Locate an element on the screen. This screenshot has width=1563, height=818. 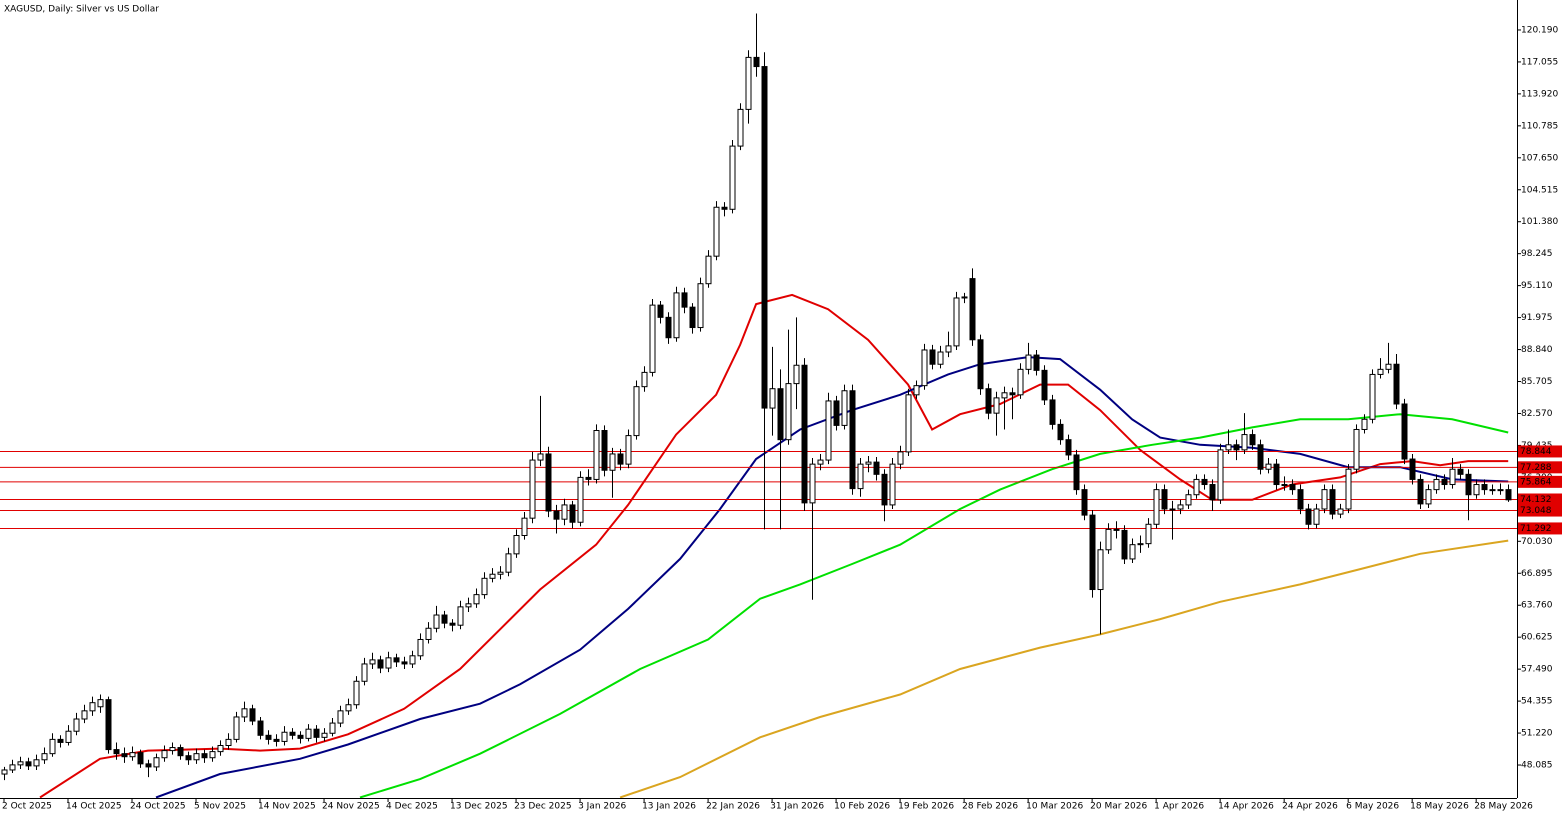
x-tick-label: 24 Nov 2025 is located at coordinates (351, 807).